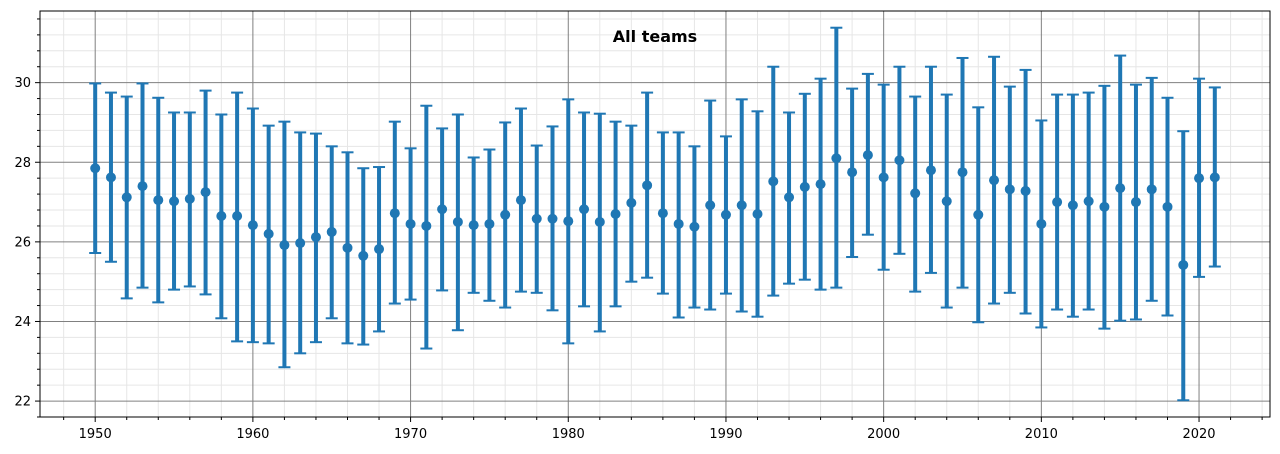 The image size is (1280, 454). What do you see at coordinates (22, 322) in the screenshot?
I see `y-tick-label: 24` at bounding box center [22, 322].